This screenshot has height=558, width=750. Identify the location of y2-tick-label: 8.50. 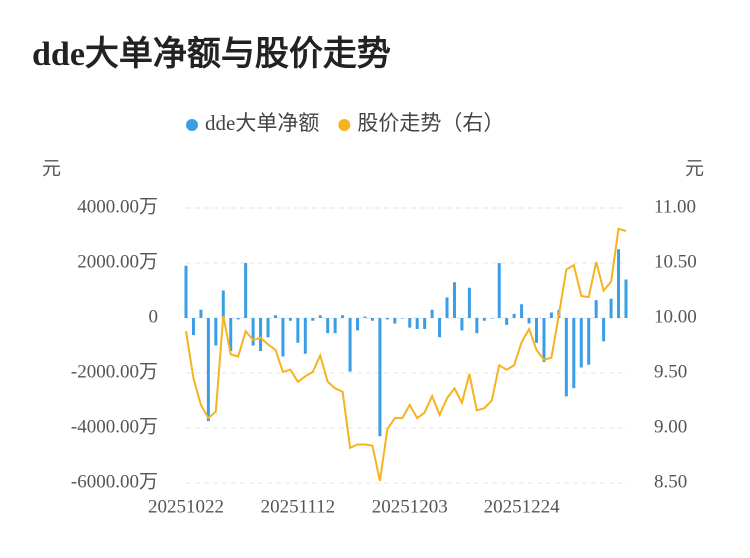
(670, 481).